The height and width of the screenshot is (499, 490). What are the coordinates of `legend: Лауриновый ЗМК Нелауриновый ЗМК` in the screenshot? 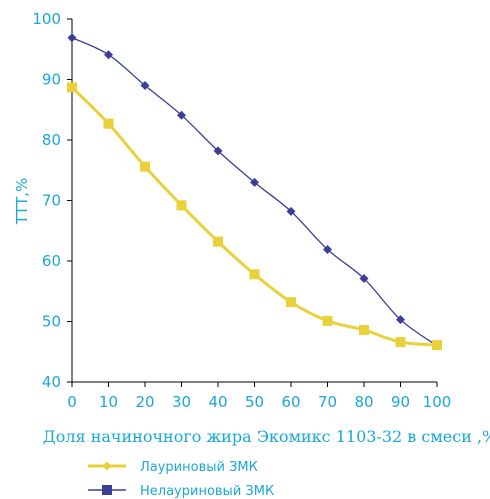 It's located at (181, 479).